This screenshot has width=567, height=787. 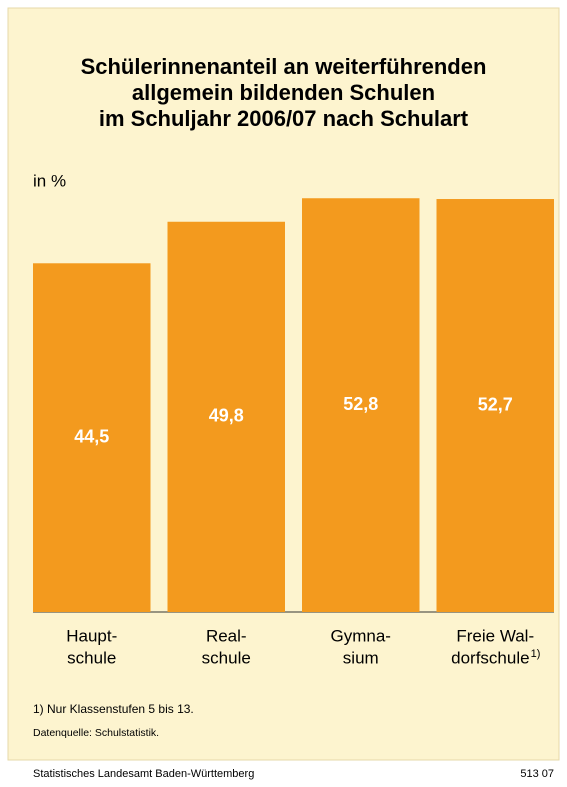 I want to click on footnote: Datenquelle: Schulstatistik., so click(x=96, y=733).